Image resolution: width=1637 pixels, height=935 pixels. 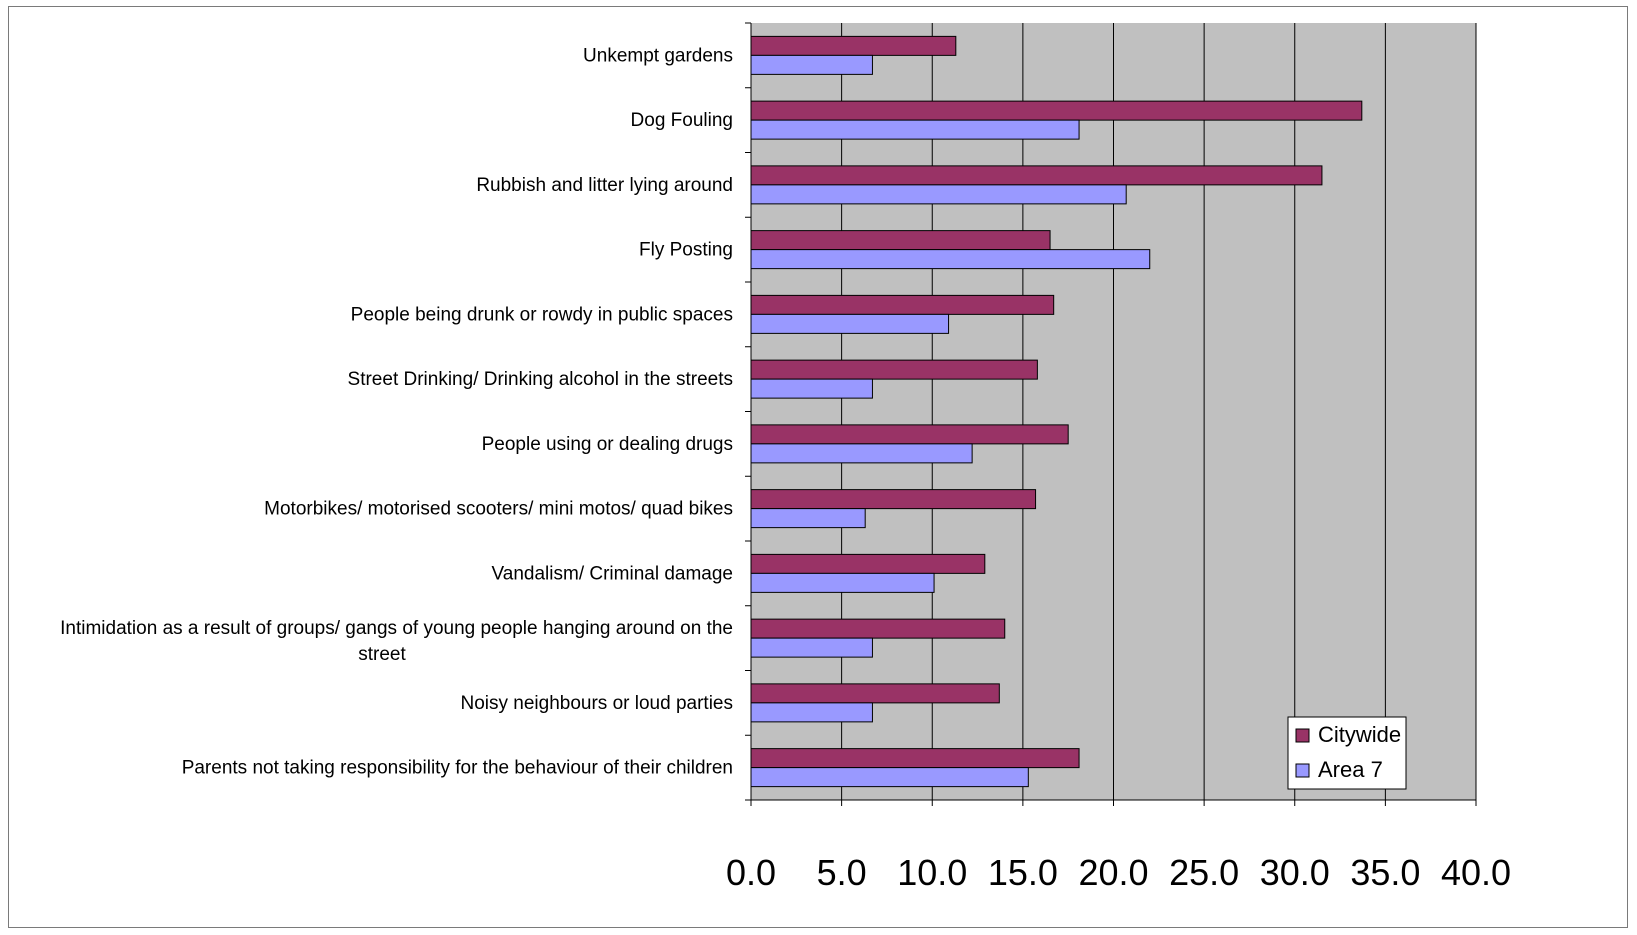 I want to click on legend-label: Citywide, so click(x=1359, y=734).